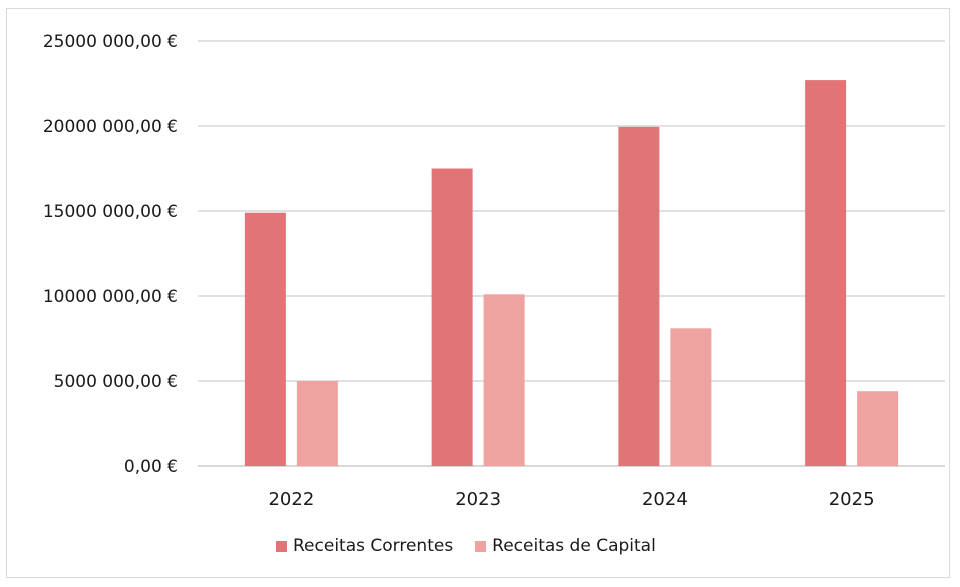 The height and width of the screenshot is (587, 960). I want to click on x-tick-label: 2022, so click(291, 499).